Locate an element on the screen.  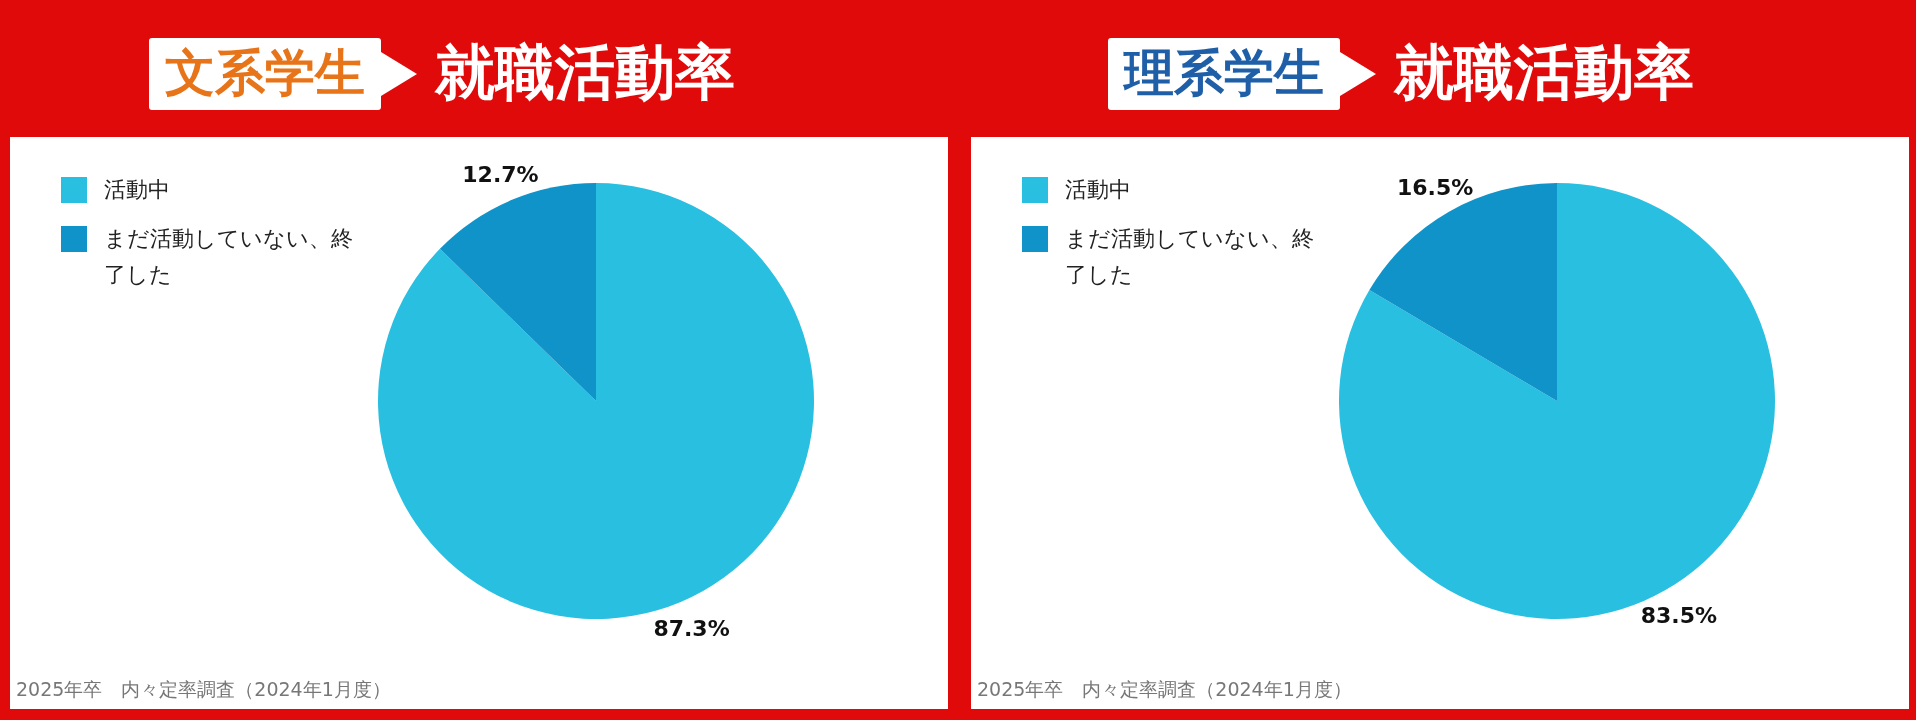
data-label: 87.3% is located at coordinates (691, 628).